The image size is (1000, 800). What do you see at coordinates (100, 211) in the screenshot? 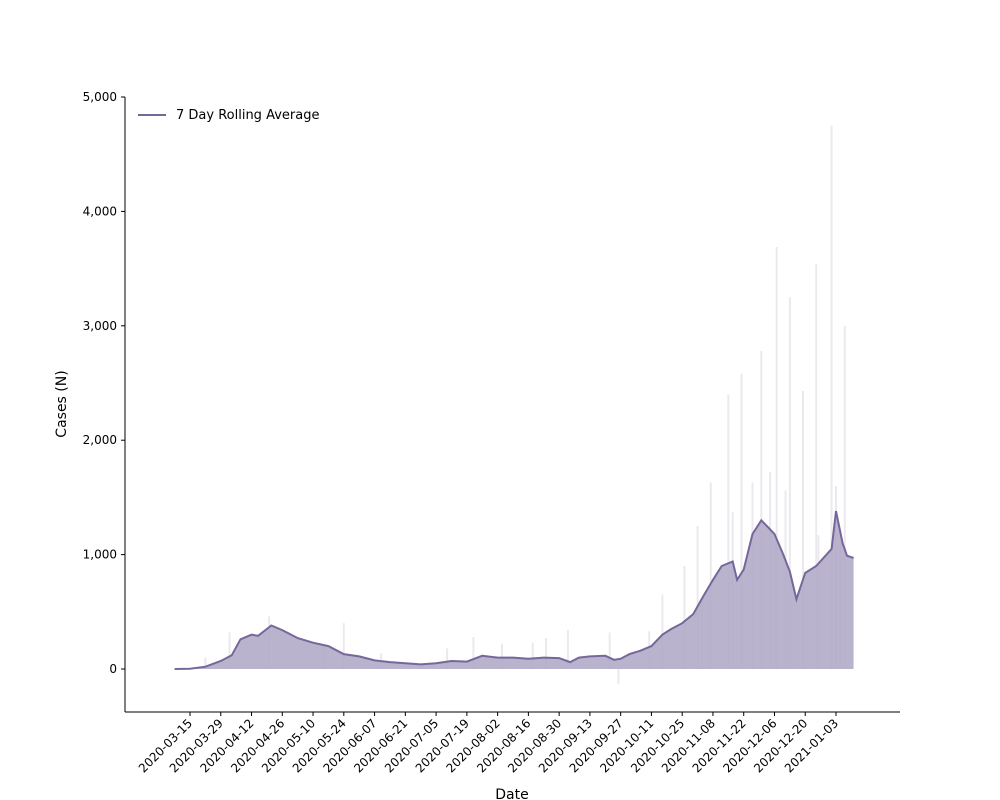
I see `y-tick-label: 4,000` at bounding box center [100, 211].